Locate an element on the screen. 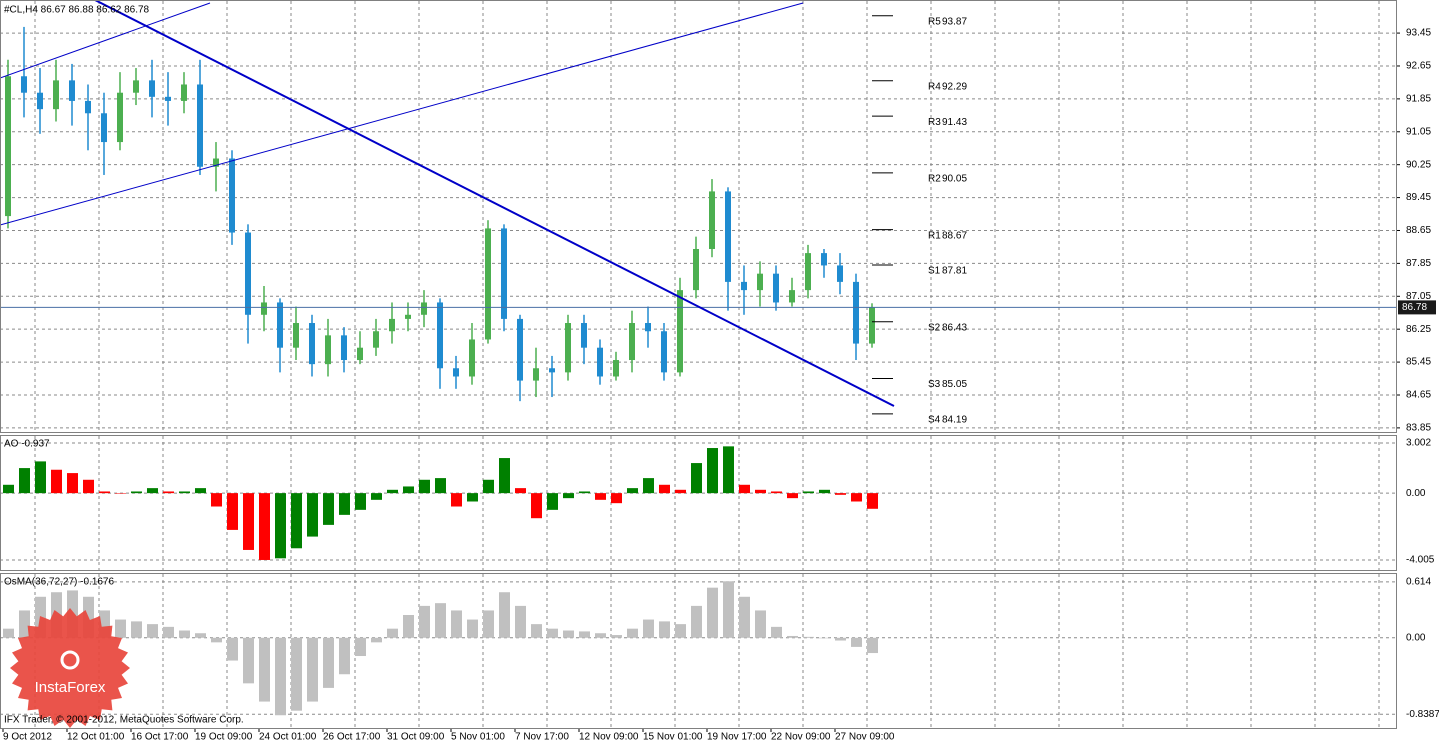  pivot-name: S4 is located at coordinates (934, 420).